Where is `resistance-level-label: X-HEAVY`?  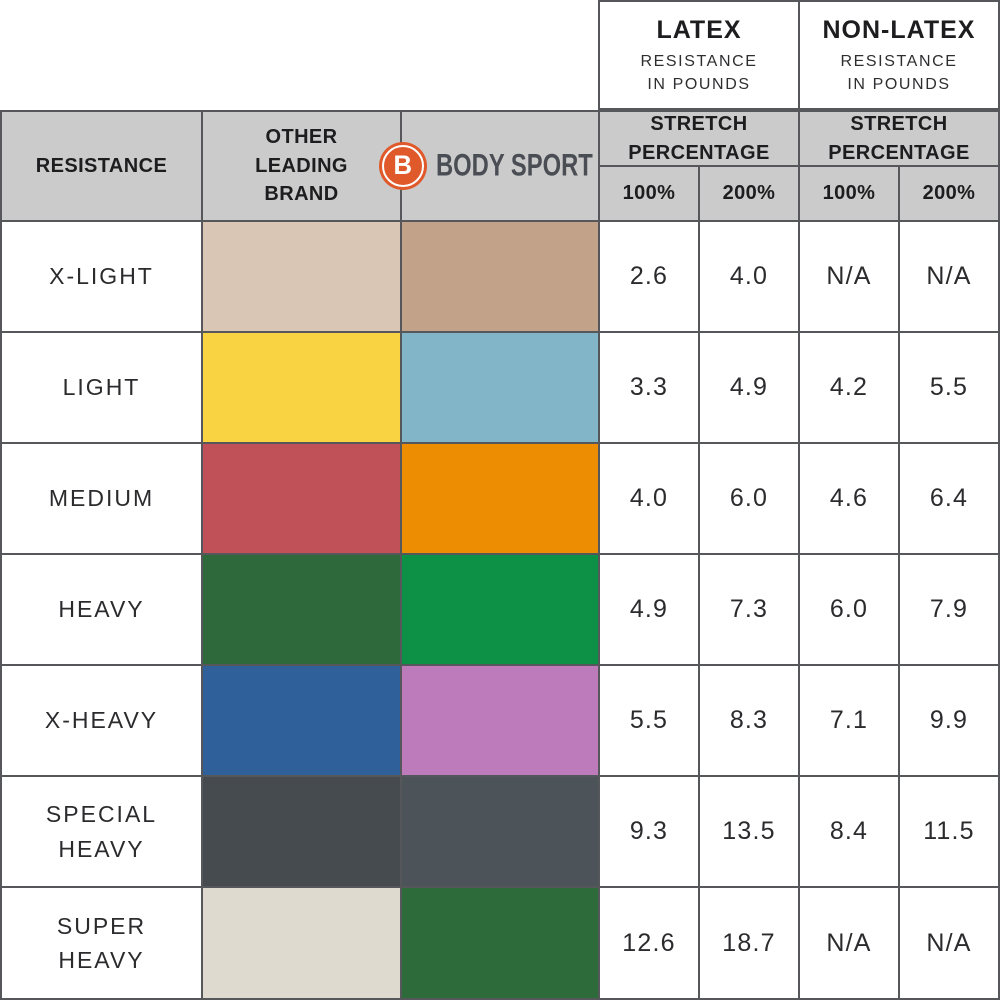 resistance-level-label: X-HEAVY is located at coordinates (101, 720).